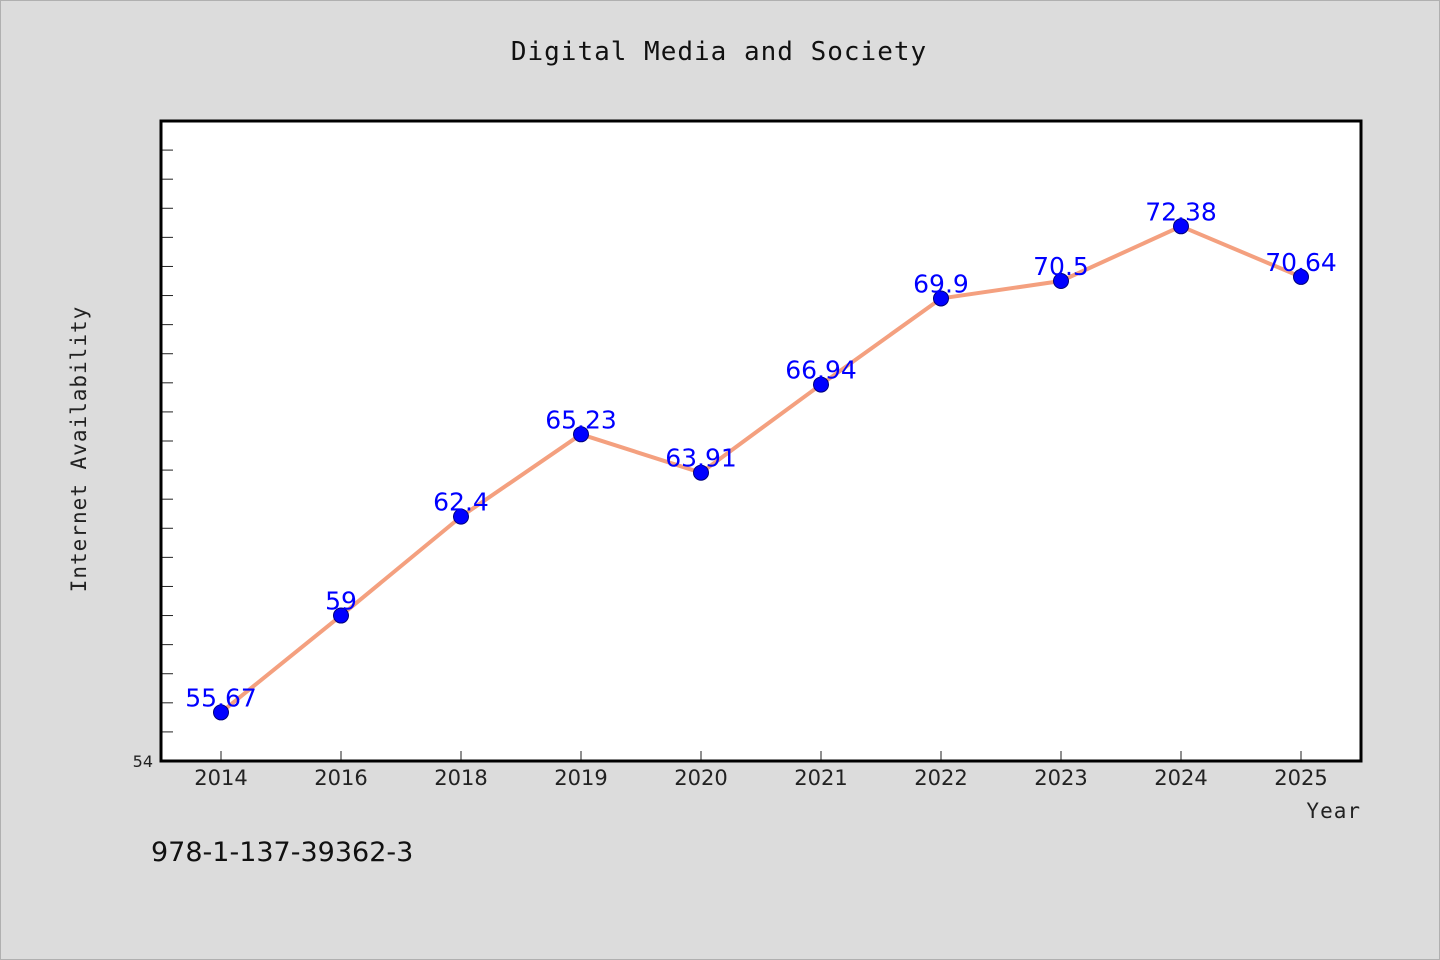 This screenshot has width=1440, height=960. I want to click on x-tick-label: 2020, so click(700, 778).